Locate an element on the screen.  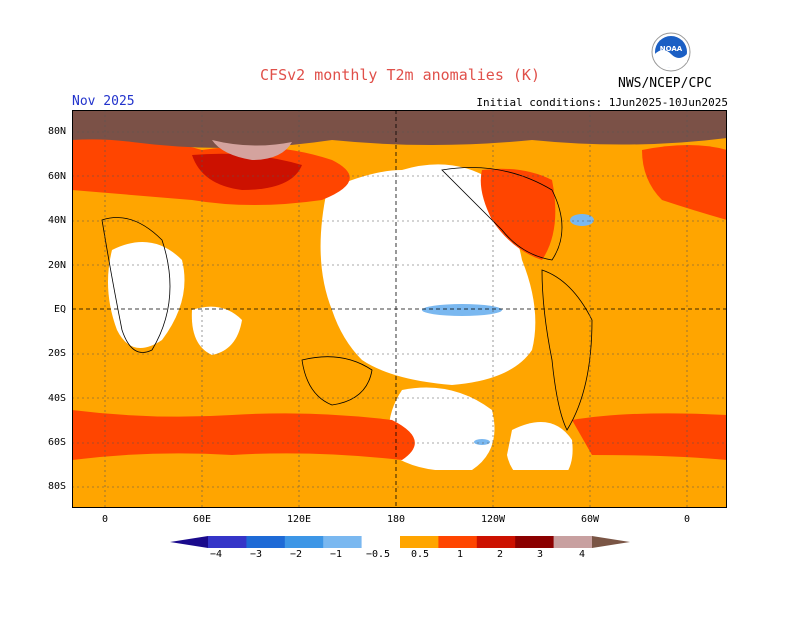
colorbar-label: 3 is located at coordinates (540, 554).